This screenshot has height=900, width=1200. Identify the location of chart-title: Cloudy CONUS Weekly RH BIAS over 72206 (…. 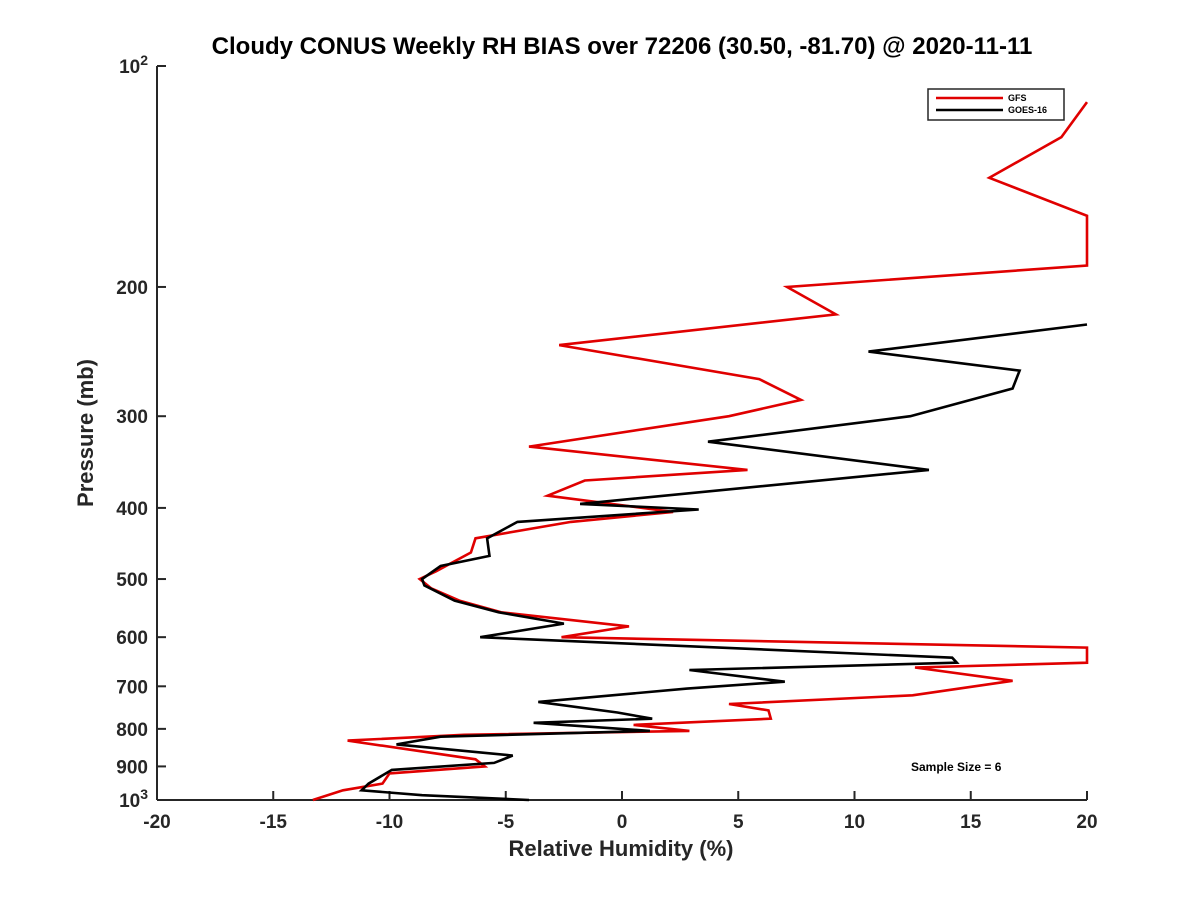
(622, 46).